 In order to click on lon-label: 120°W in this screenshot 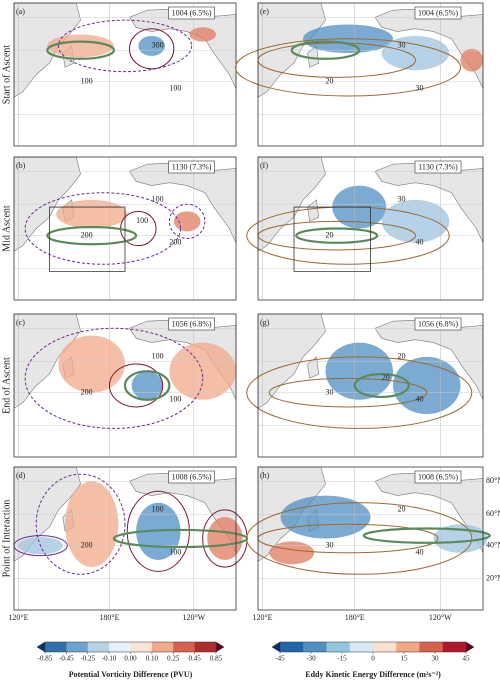, I will do `click(440, 617)`.